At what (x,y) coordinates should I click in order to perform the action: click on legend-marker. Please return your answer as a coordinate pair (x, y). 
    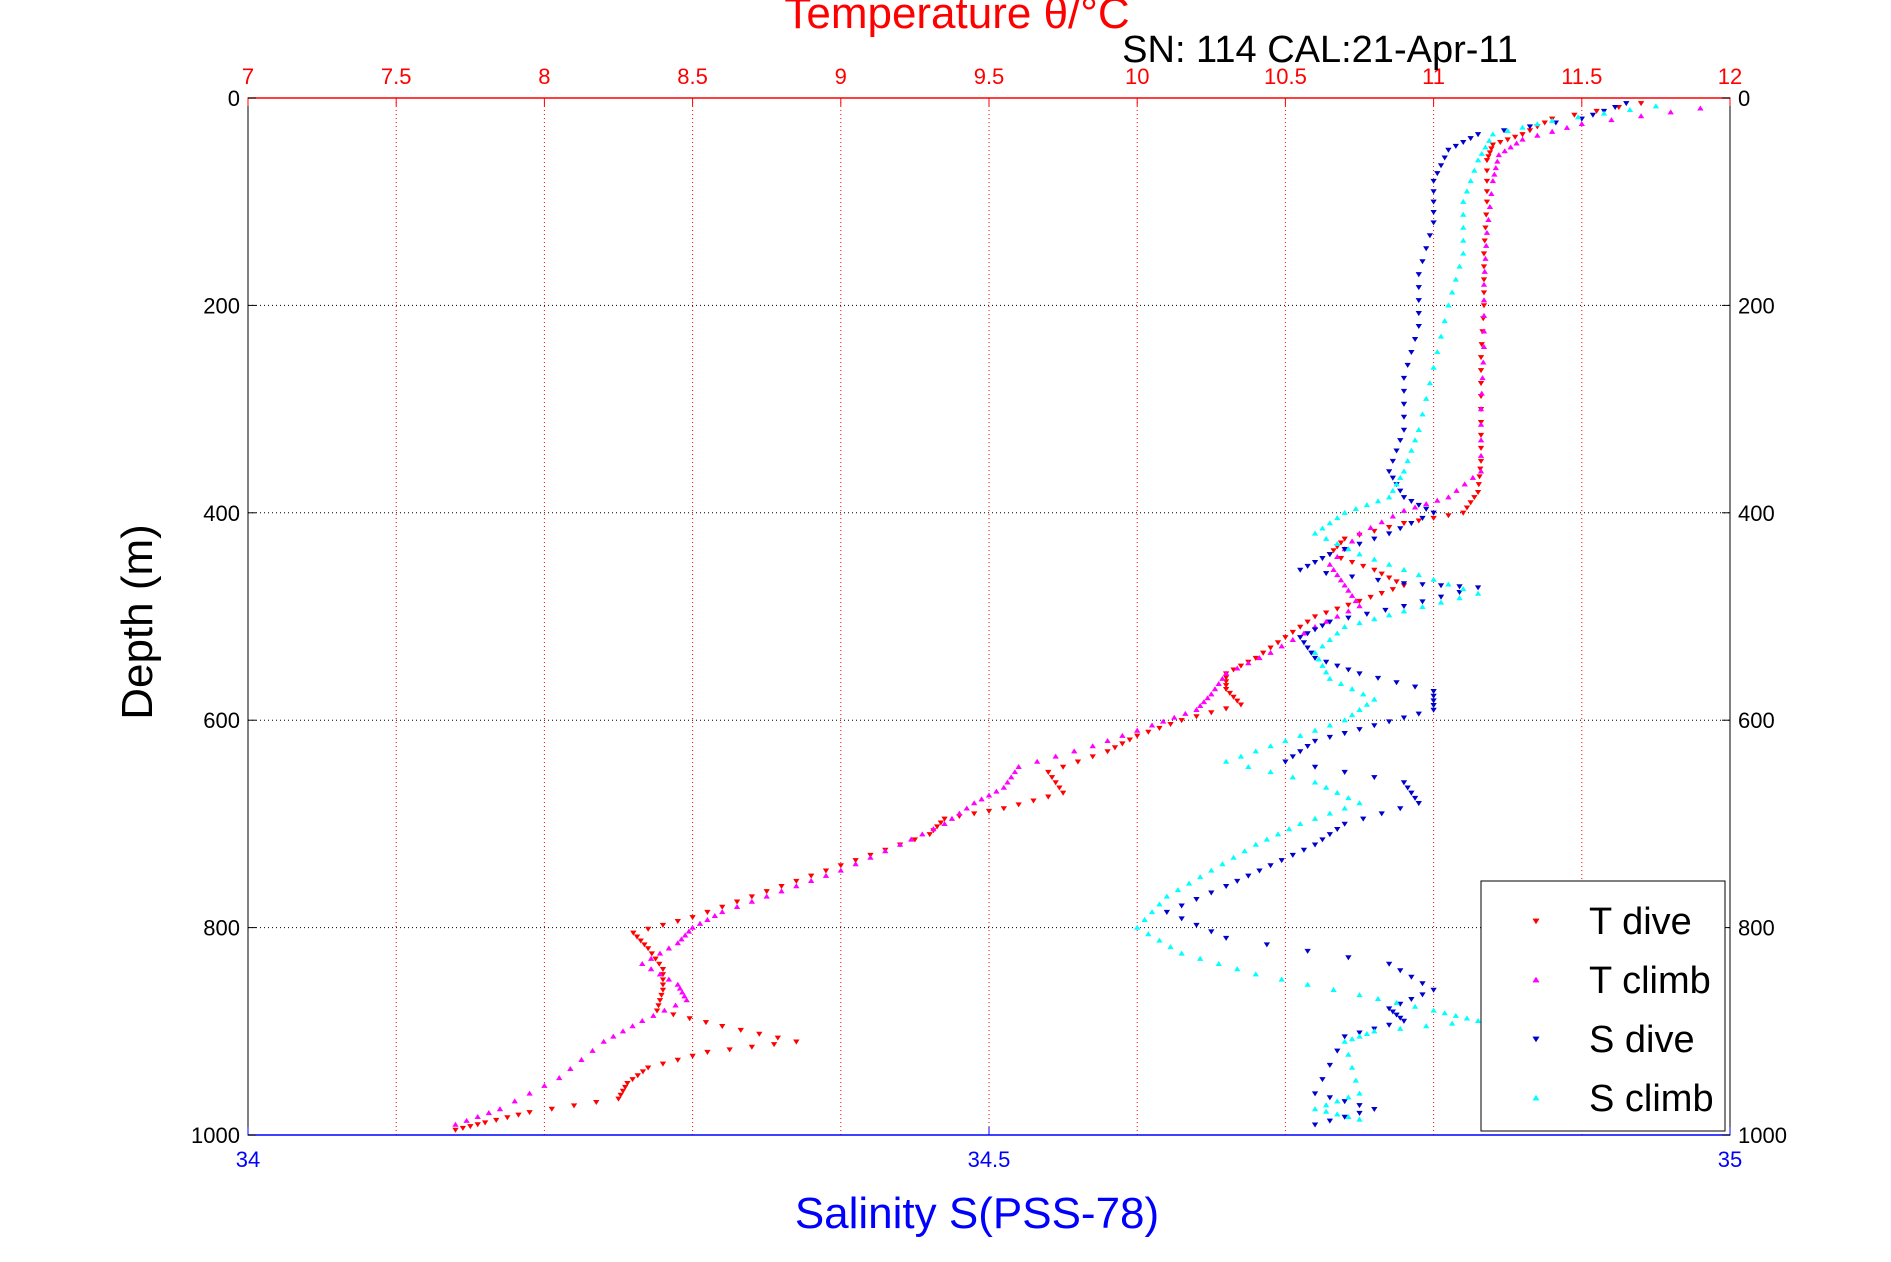
    Looking at the image, I should click on (1536, 979).